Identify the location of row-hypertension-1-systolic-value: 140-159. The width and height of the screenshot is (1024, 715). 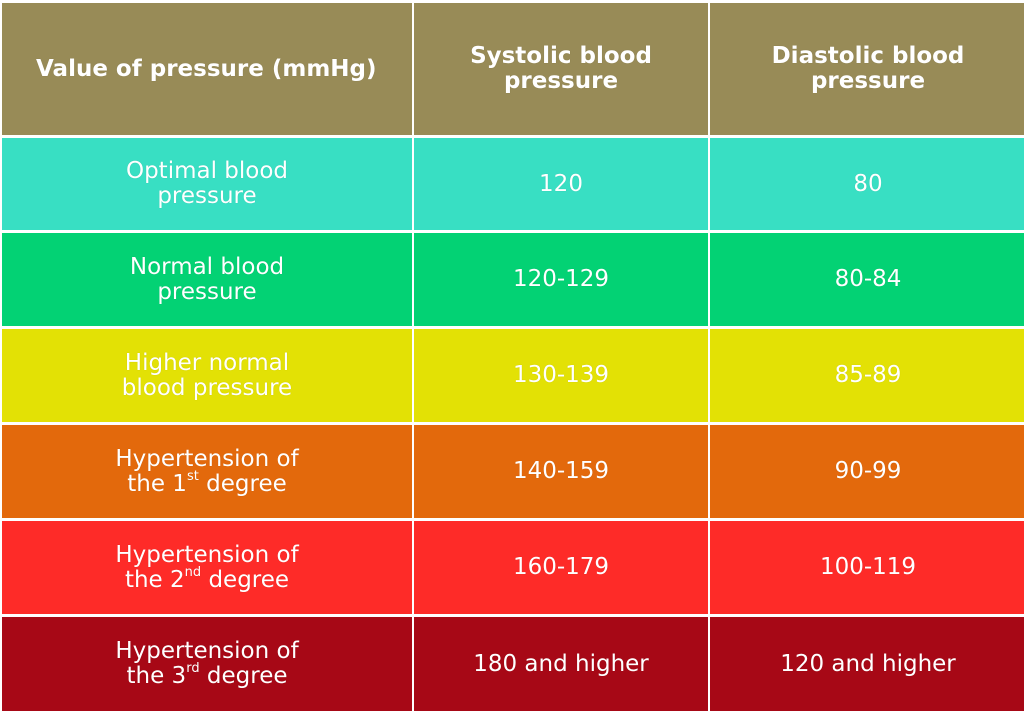
(561, 471).